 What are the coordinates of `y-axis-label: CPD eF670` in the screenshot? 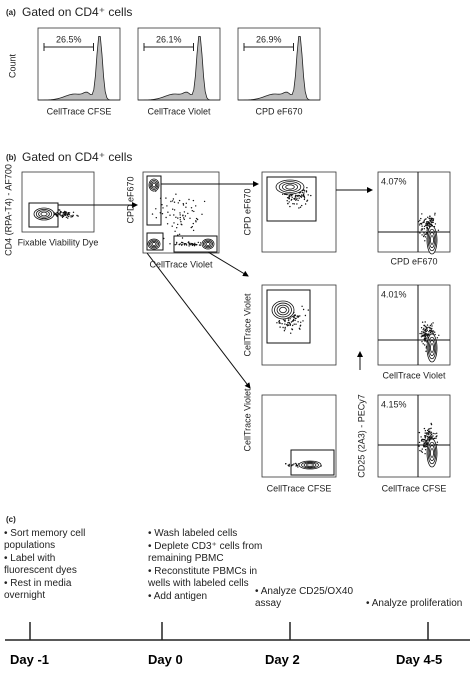 It's located at (247, 211).